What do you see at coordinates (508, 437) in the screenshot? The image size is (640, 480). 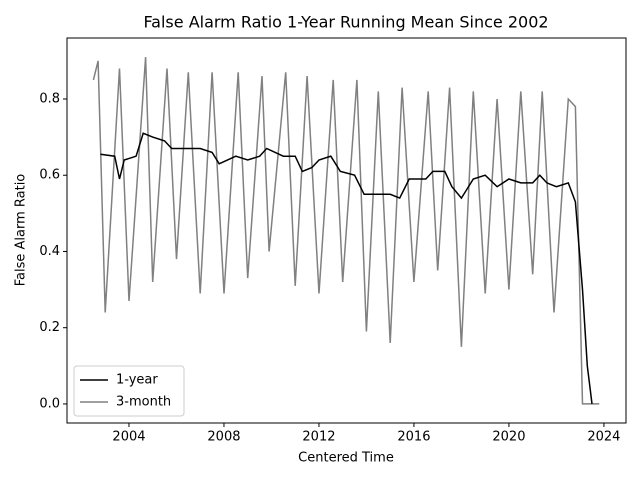 I see `x-tick-label: 2020` at bounding box center [508, 437].